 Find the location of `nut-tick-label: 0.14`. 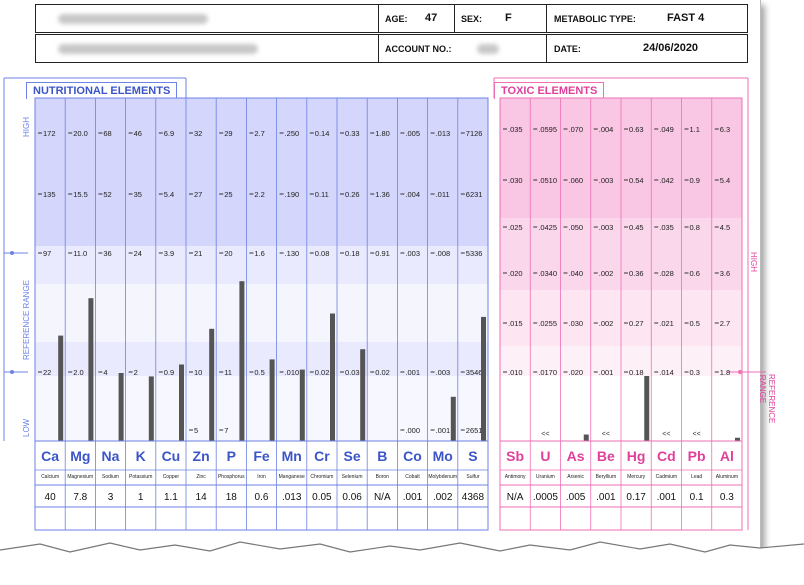

nut-tick-label: 0.14 is located at coordinates (322, 133).